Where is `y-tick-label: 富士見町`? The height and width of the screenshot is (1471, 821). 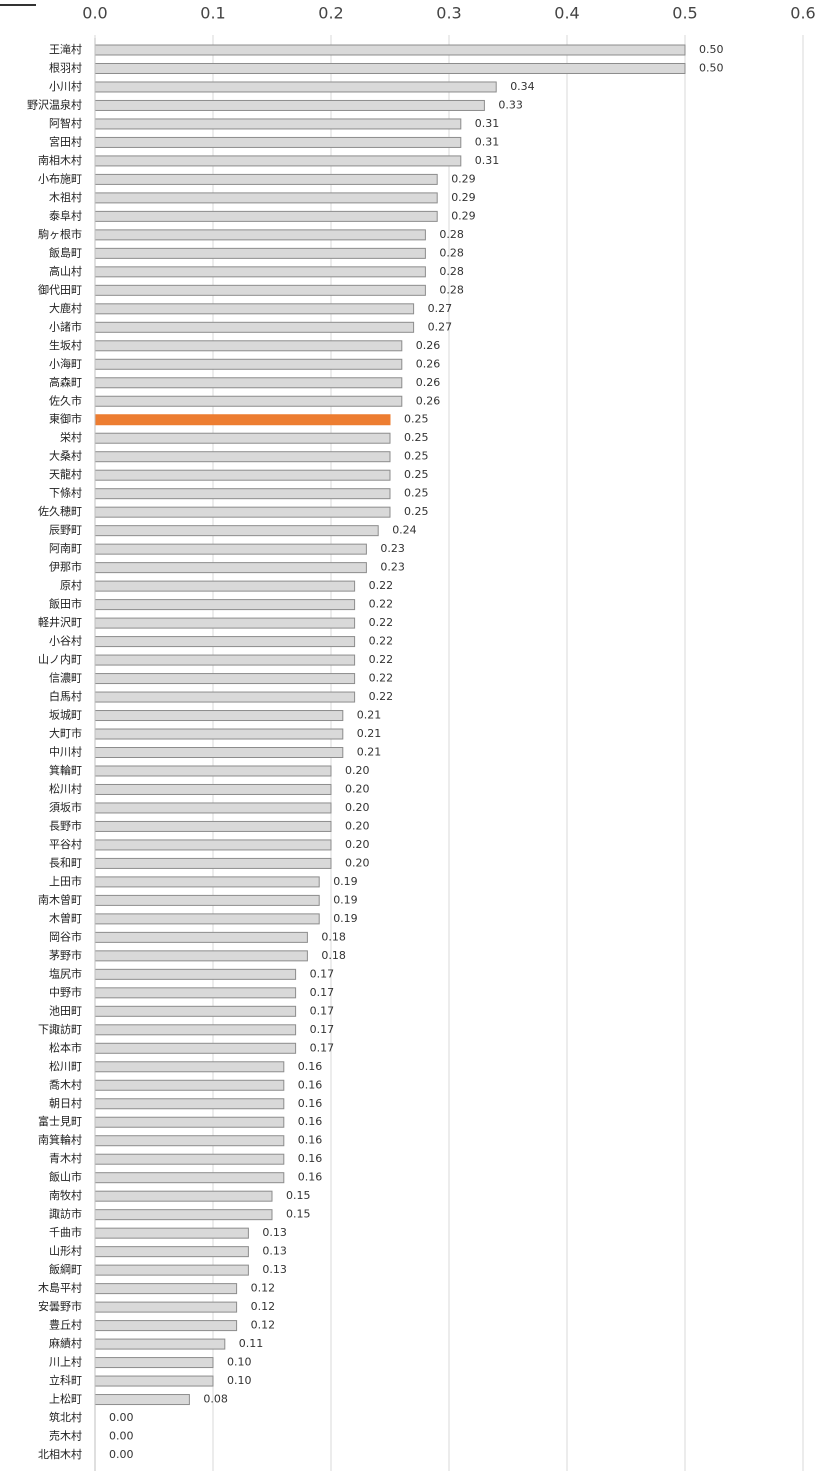
y-tick-label: 富士見町 is located at coordinates (60, 1121).